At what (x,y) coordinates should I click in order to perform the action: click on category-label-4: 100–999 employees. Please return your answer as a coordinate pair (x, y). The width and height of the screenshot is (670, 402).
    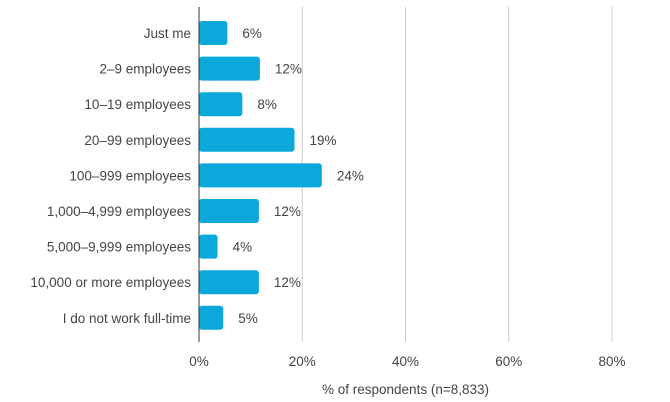
    Looking at the image, I should click on (130, 175).